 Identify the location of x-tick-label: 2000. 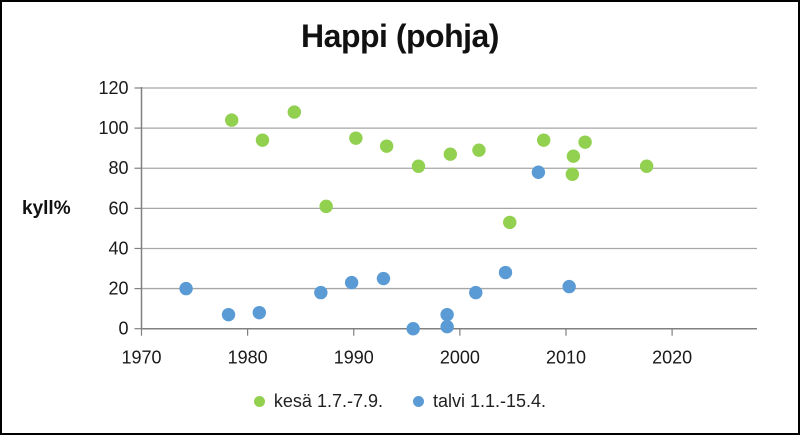
(460, 358).